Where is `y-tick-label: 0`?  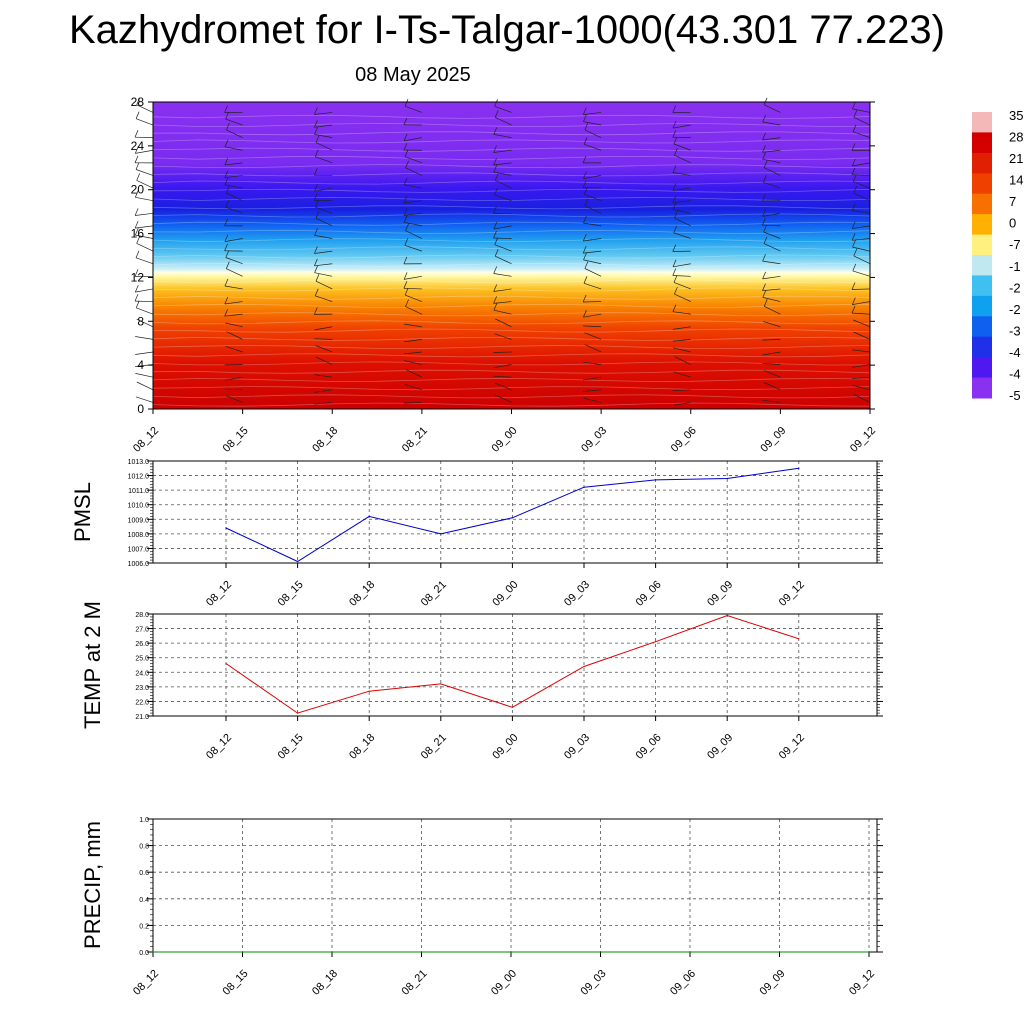
y-tick-label: 0 is located at coordinates (140, 409).